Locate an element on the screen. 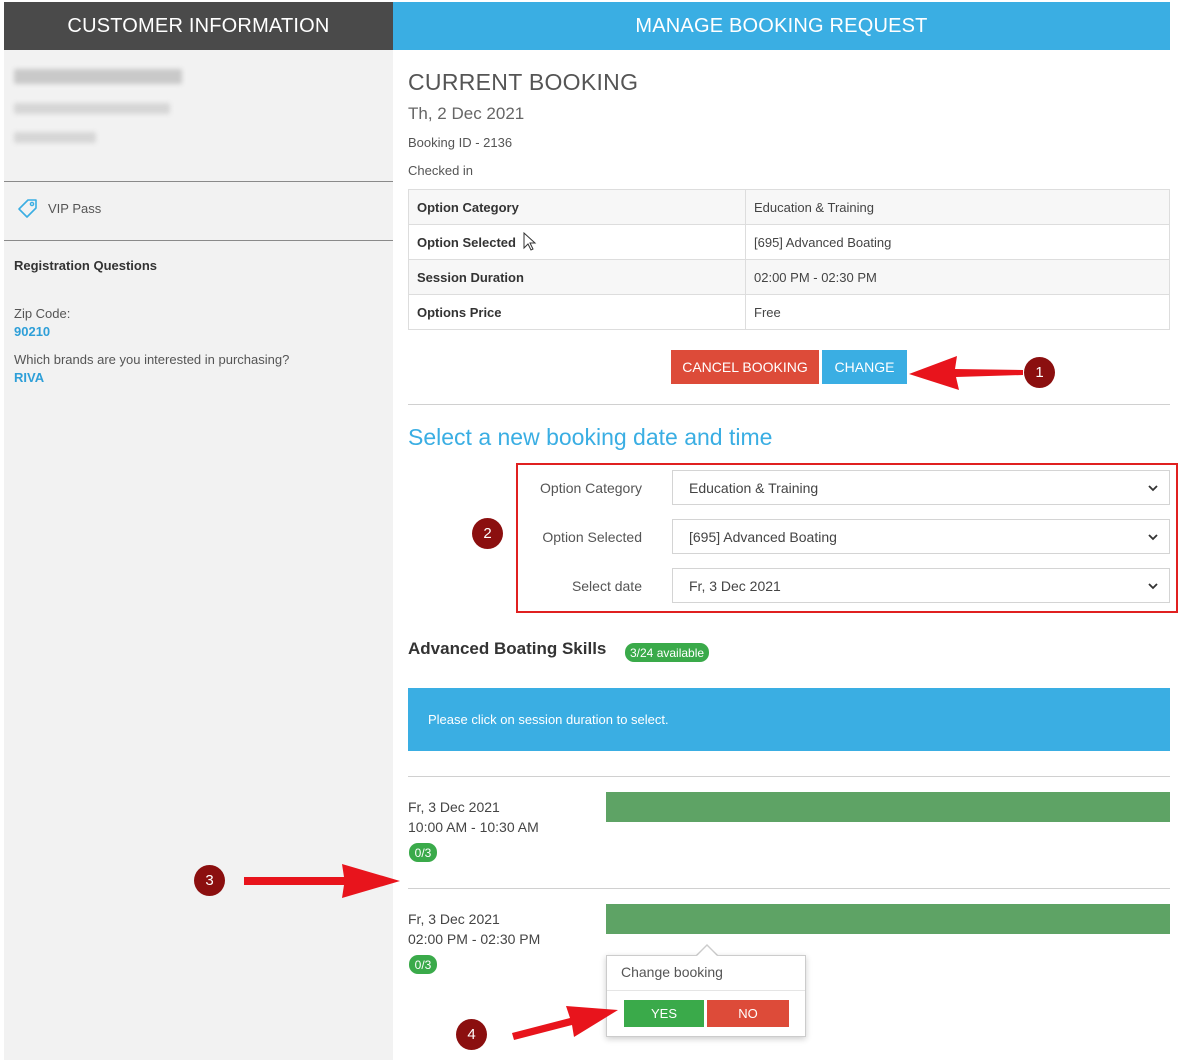 The image size is (1181, 1063). manage-booking-header: MANAGE BOOKING REQUEST is located at coordinates (781, 26).